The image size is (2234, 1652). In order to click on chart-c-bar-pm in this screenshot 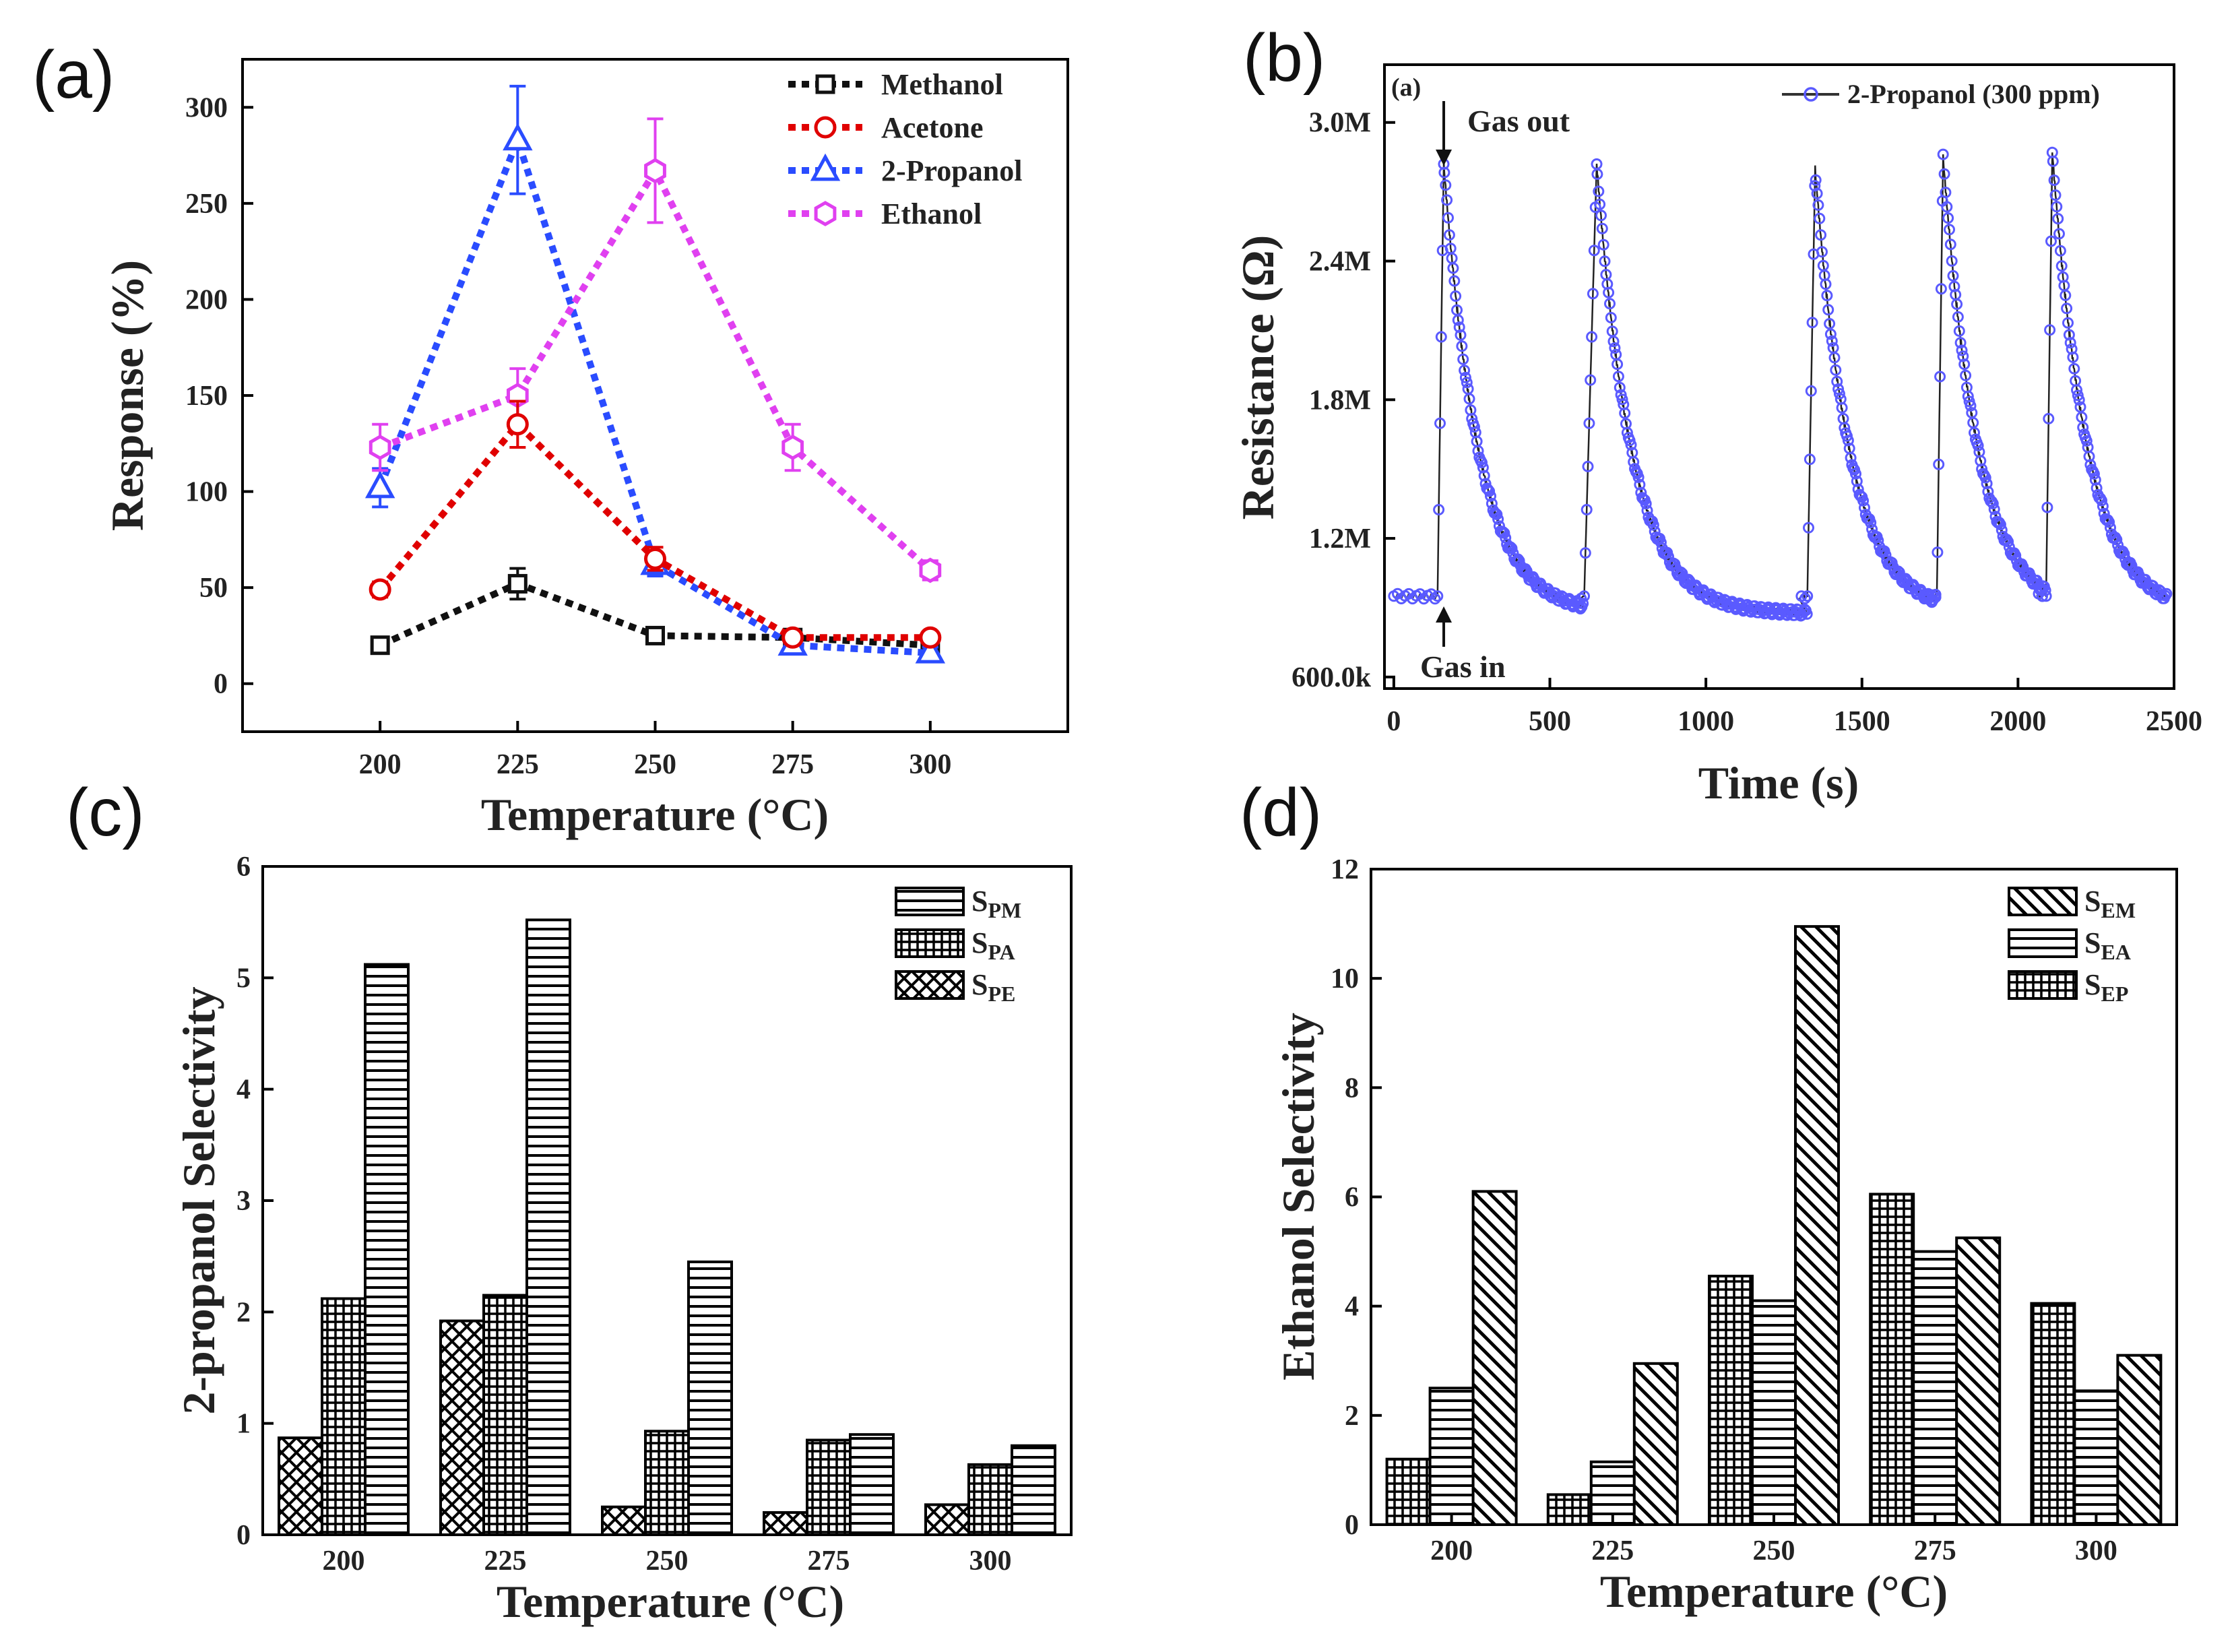, I will do `click(872, 1484)`.